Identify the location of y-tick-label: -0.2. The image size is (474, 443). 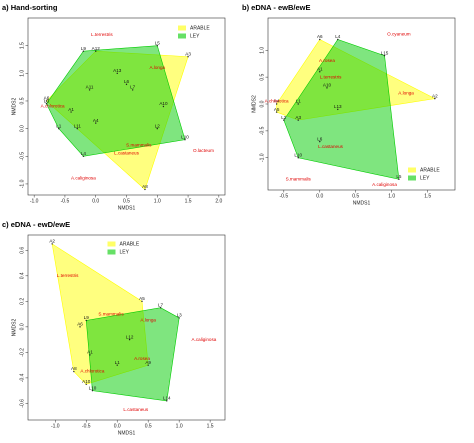
(22, 352).